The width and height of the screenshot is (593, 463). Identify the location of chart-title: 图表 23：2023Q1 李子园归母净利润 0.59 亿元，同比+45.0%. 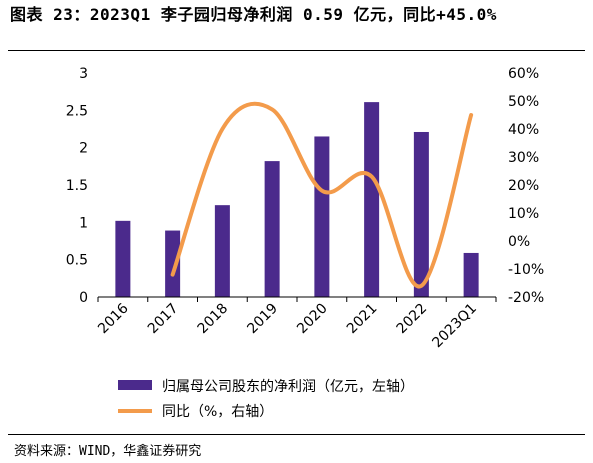
(253, 14).